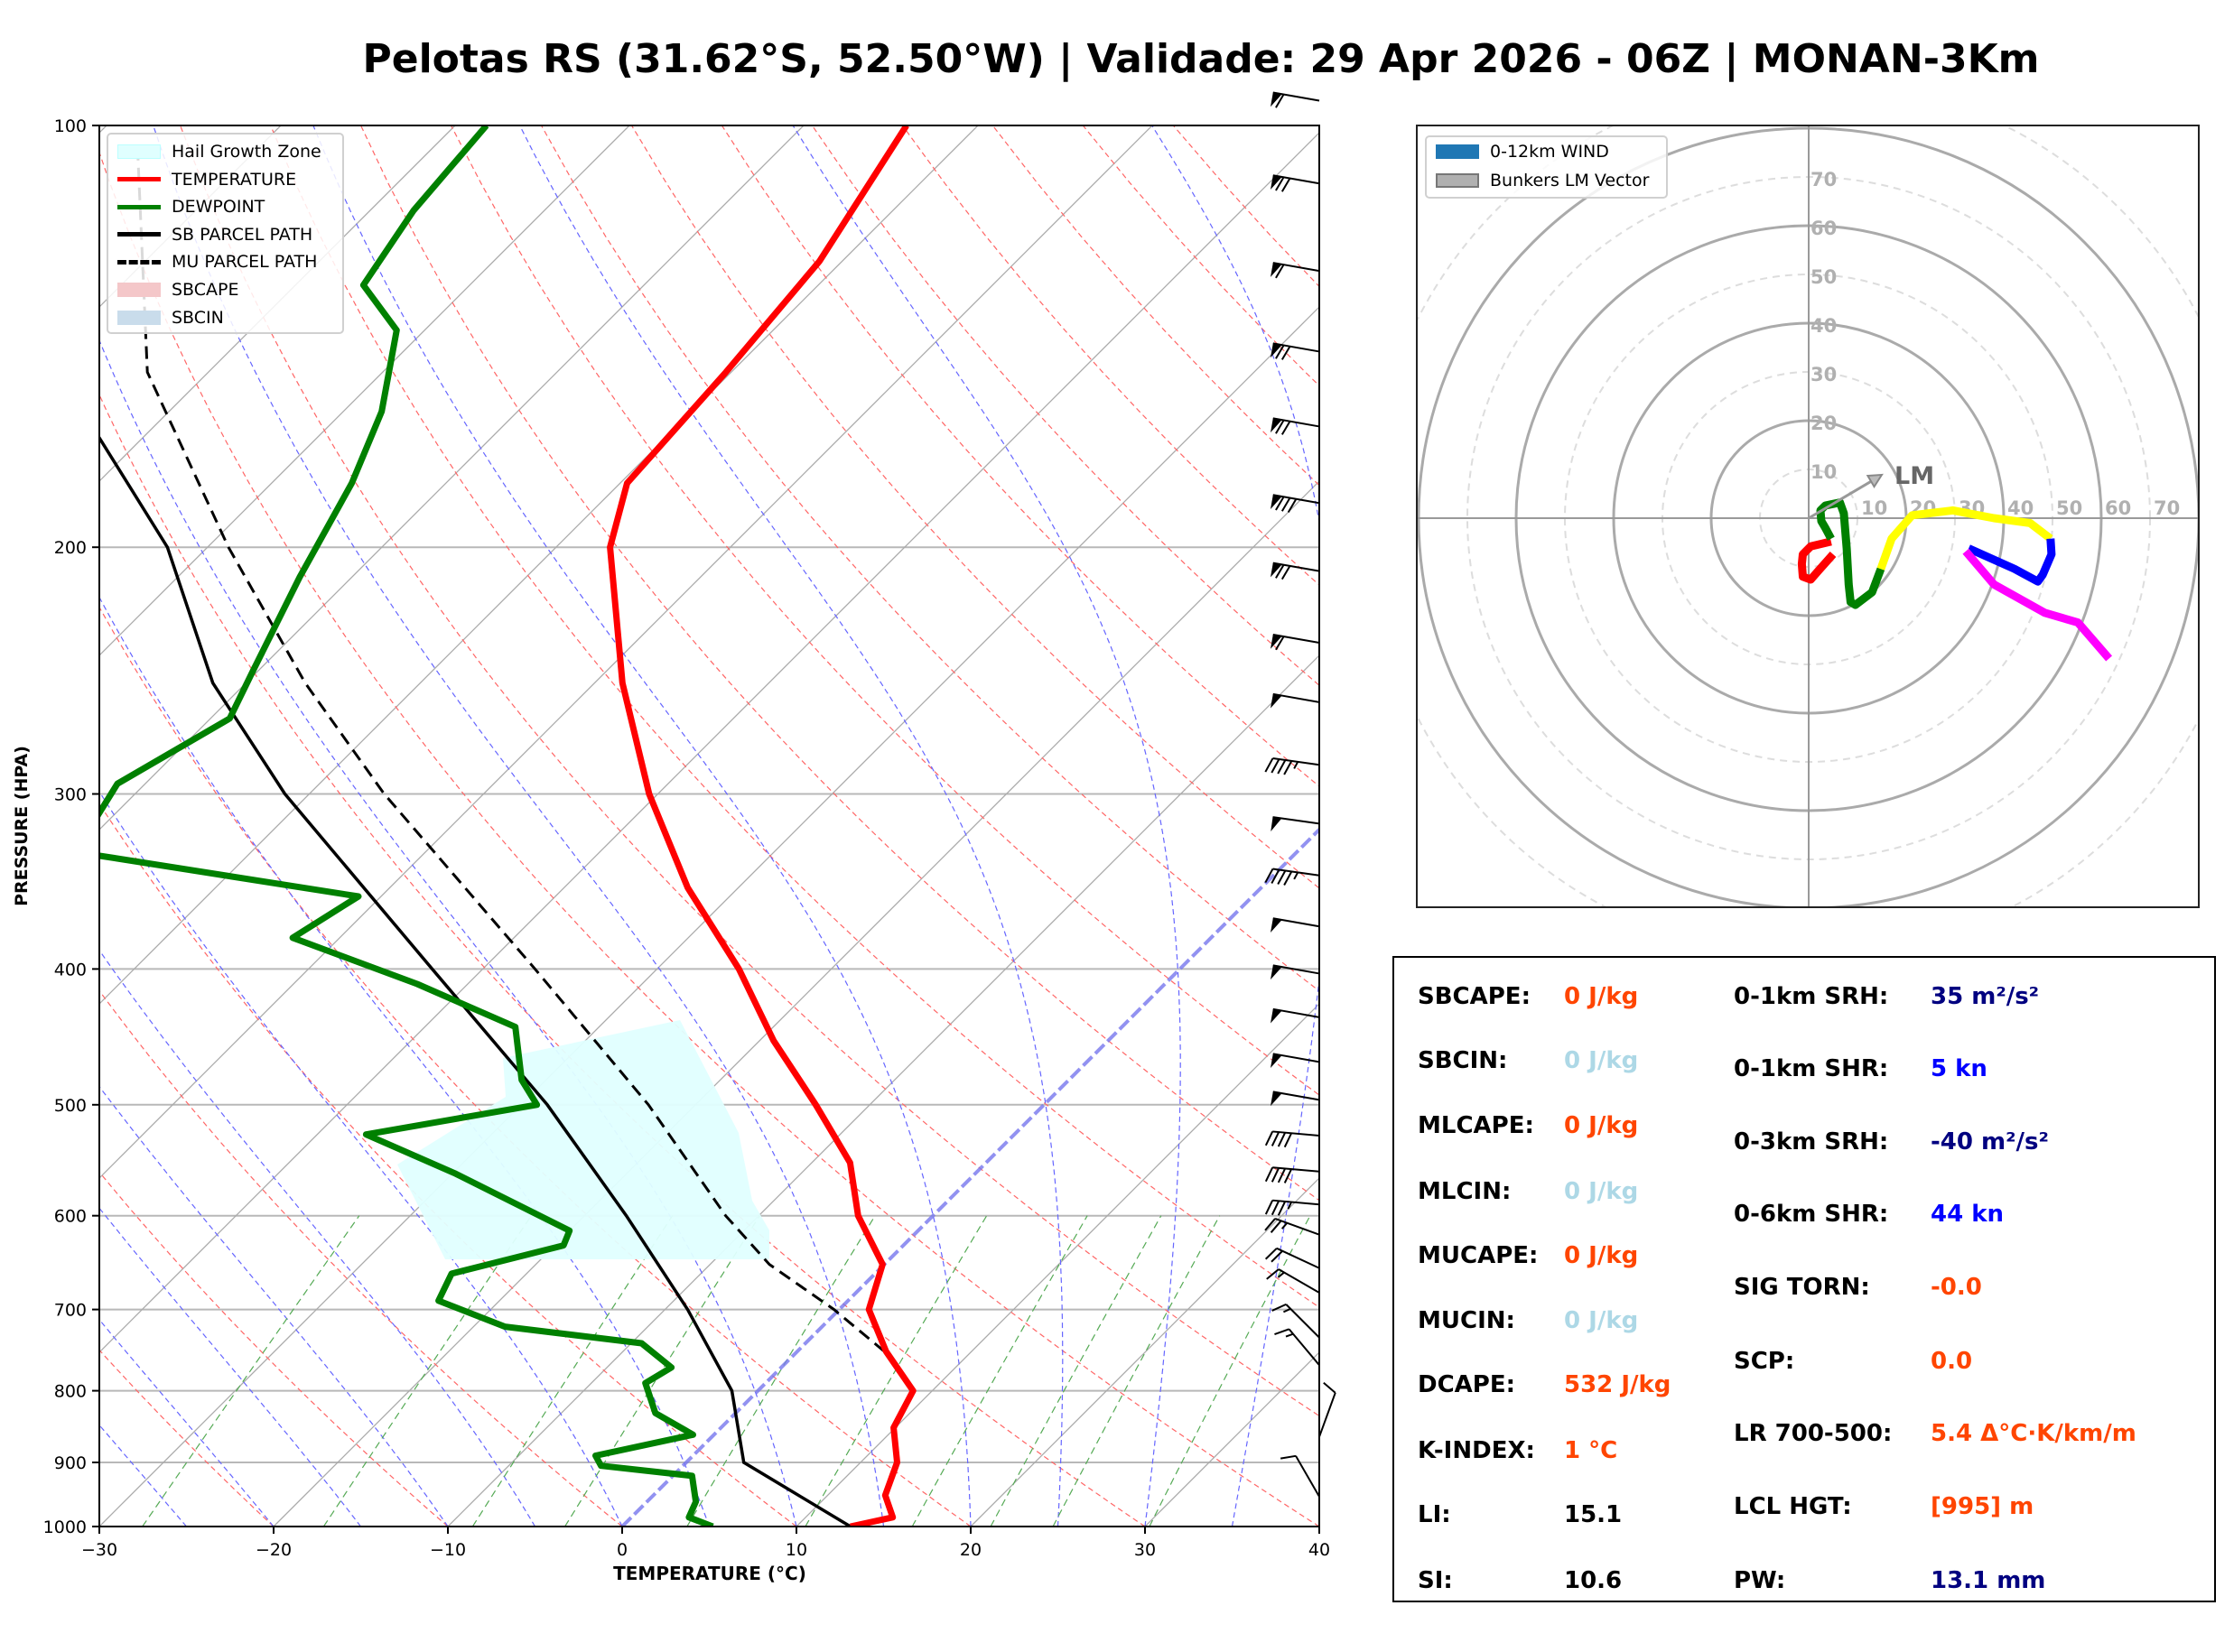 The height and width of the screenshot is (1652, 2234). I want to click on stat-label: MLCIN:, so click(1465, 1191).